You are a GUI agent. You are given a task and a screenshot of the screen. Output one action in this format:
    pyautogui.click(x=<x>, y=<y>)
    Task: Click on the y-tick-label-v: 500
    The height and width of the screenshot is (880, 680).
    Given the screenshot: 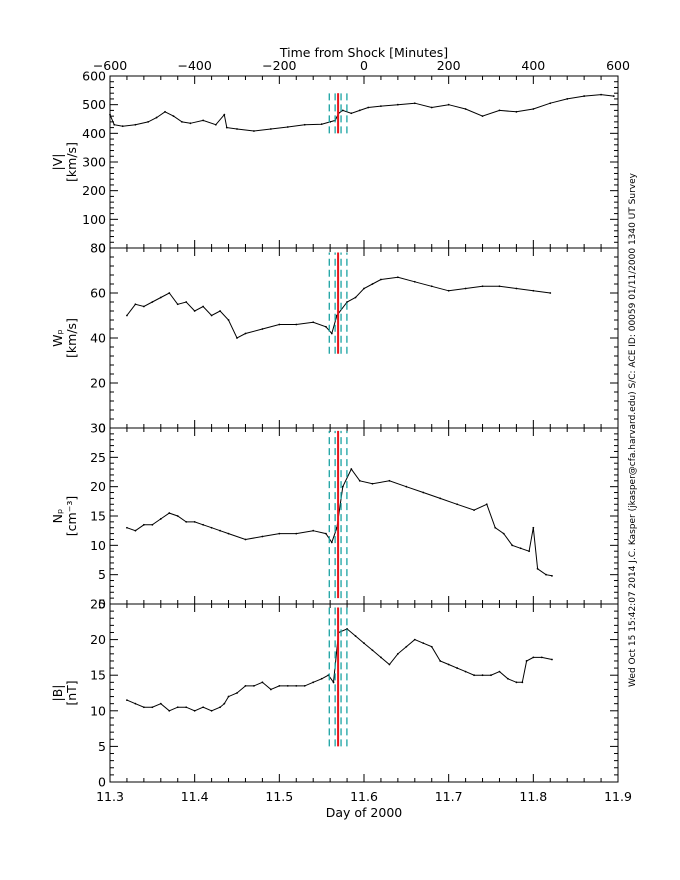 What is the action you would take?
    pyautogui.click(x=94, y=104)
    